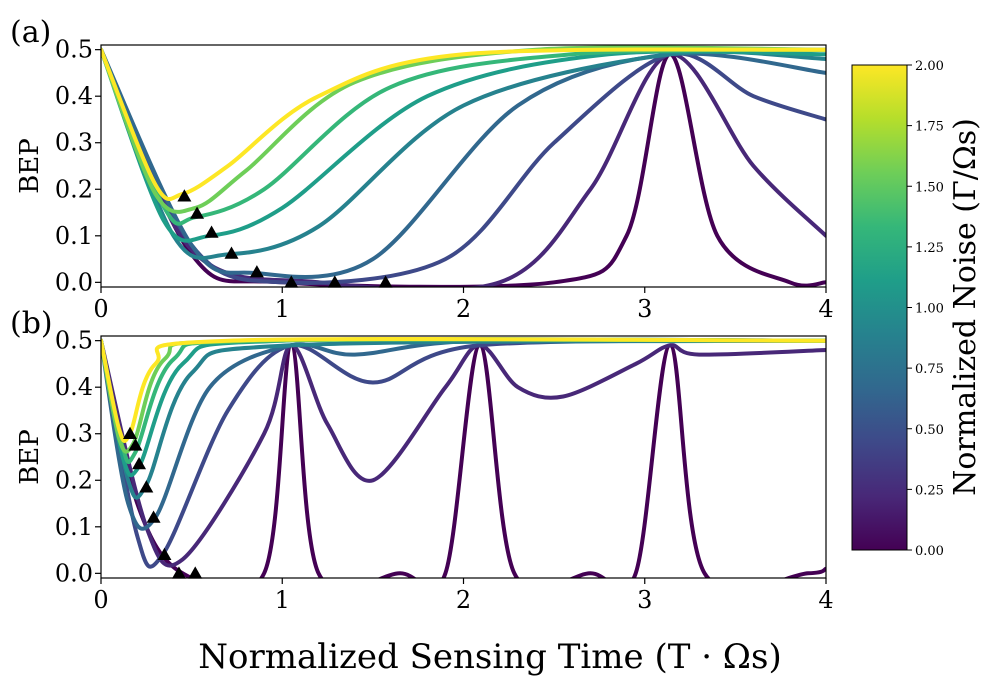 This screenshot has height=689, width=996. What do you see at coordinates (929, 127) in the screenshot?
I see `colorbar-tick-label-7: 1.75` at bounding box center [929, 127].